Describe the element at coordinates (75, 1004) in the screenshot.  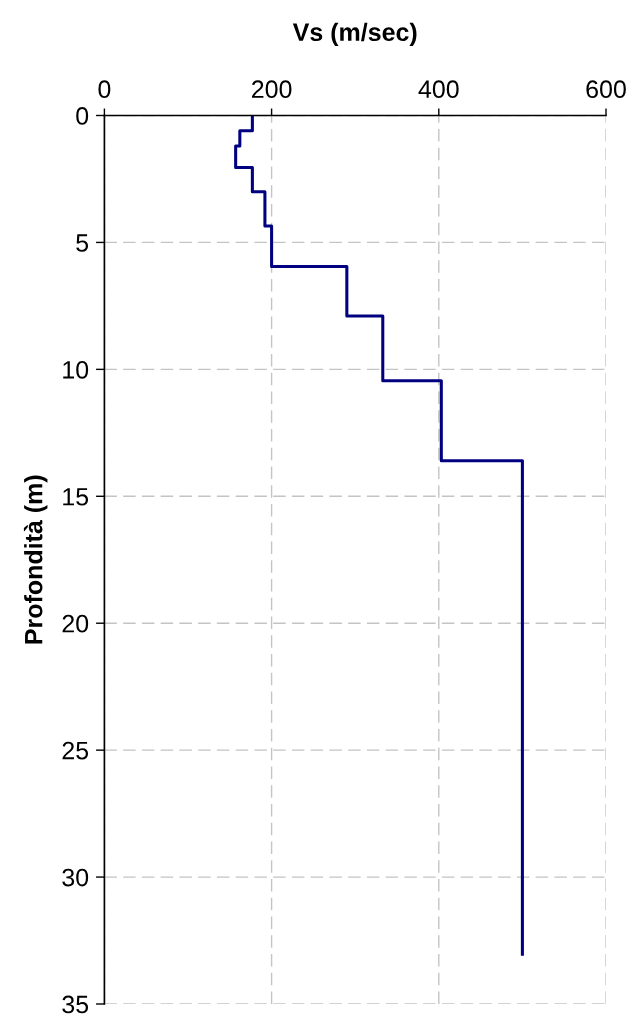
I see `y-tick-label: 35` at that location.